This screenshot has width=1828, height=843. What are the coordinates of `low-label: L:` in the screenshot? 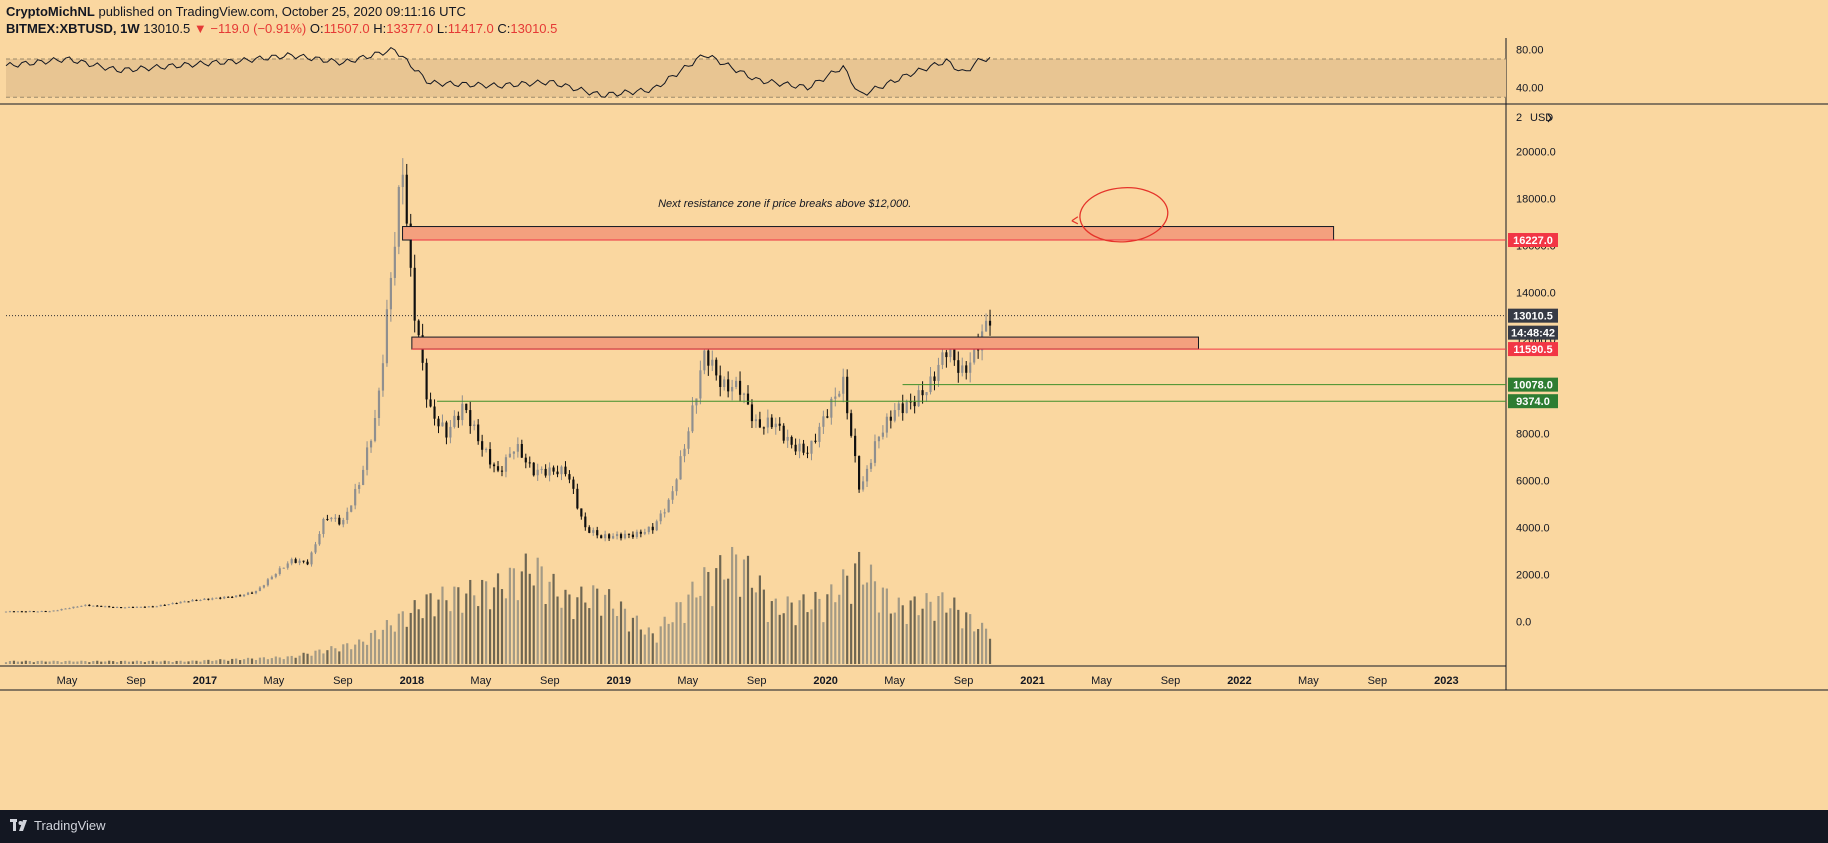 It's located at (442, 28).